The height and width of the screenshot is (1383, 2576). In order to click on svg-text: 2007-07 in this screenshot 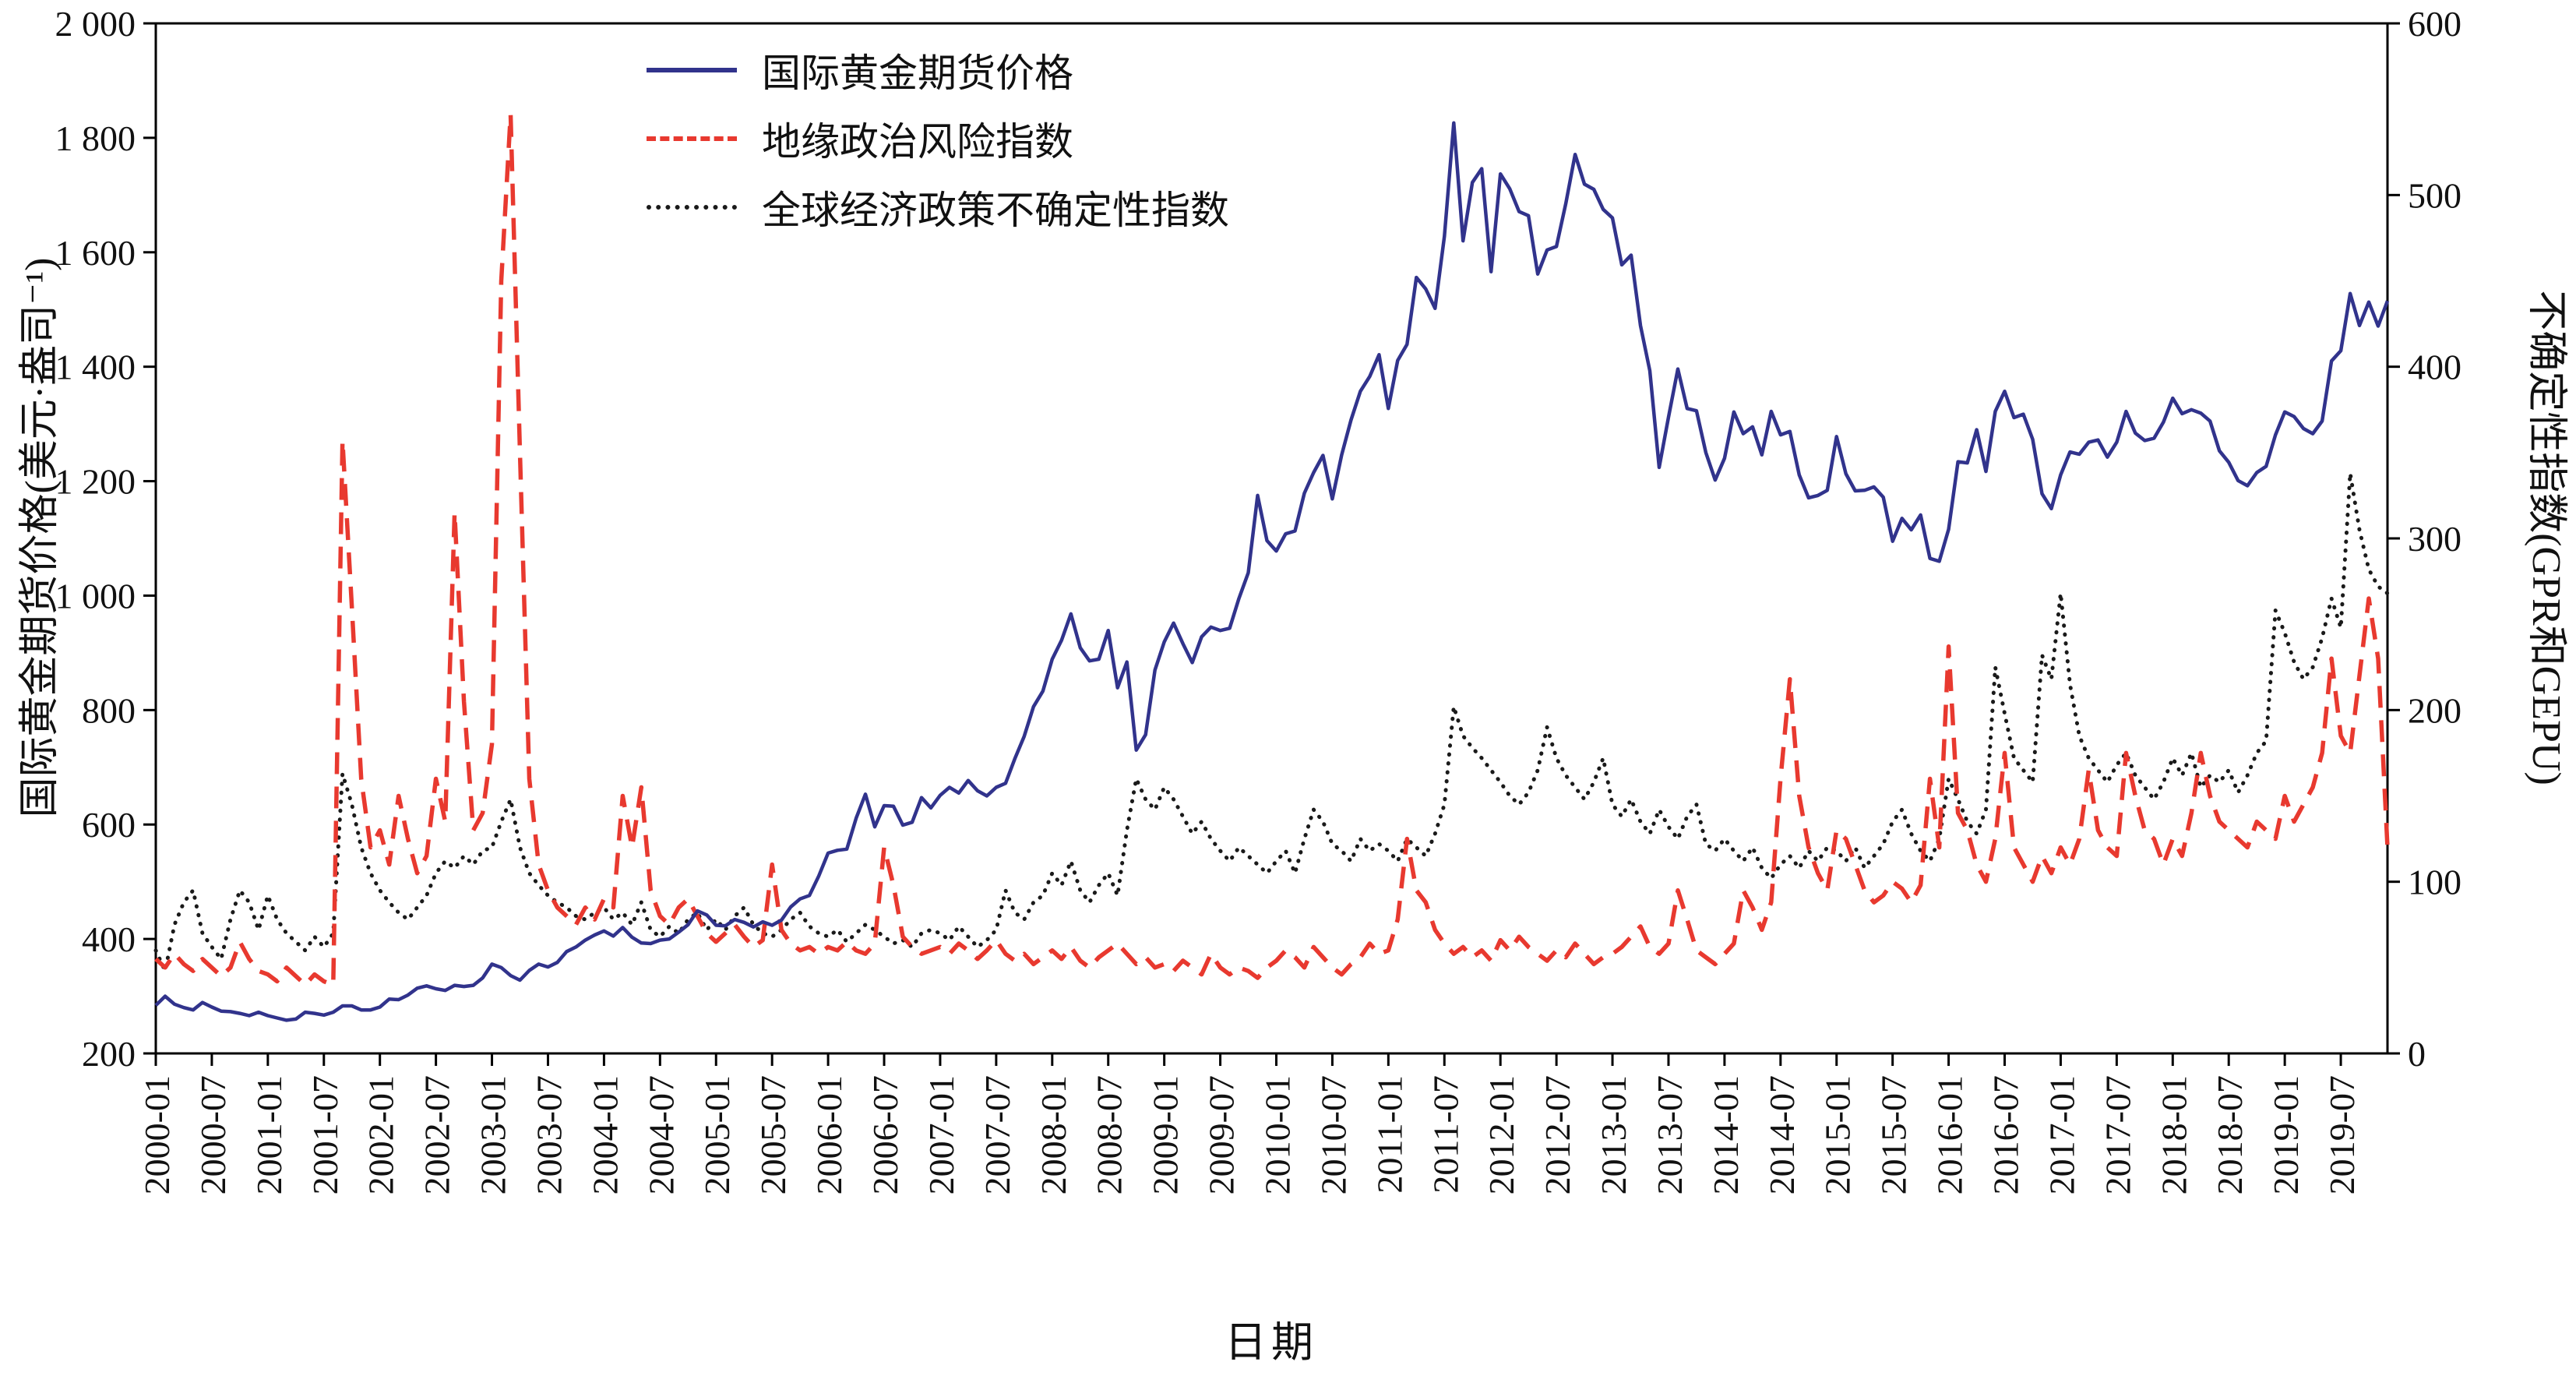, I will do `click(998, 1134)`.